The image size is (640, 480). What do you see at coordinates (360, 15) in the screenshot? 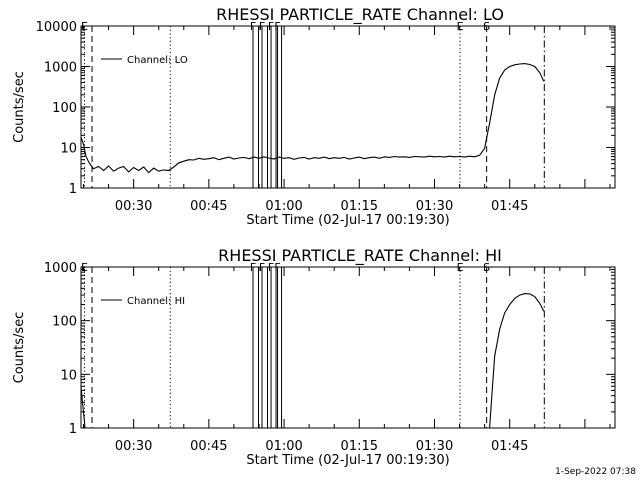
I see `chart-title: RHESSI PARTICLE_RATE Channel: LO` at bounding box center [360, 15].